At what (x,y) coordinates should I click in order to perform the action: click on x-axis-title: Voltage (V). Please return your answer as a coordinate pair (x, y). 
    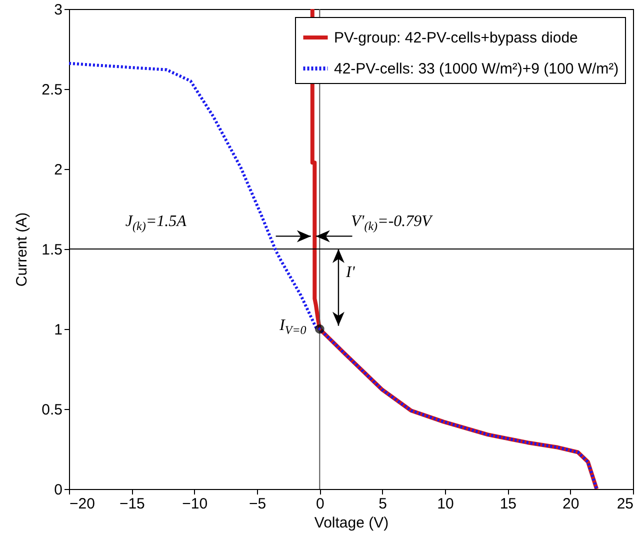
    Looking at the image, I should click on (351, 523).